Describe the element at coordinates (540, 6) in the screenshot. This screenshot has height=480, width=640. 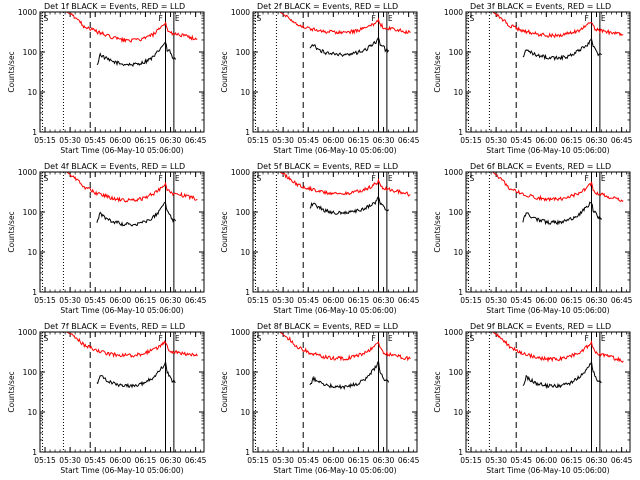
I see `panel-title: Det 3f BLACK = Events, RED = LLD` at that location.